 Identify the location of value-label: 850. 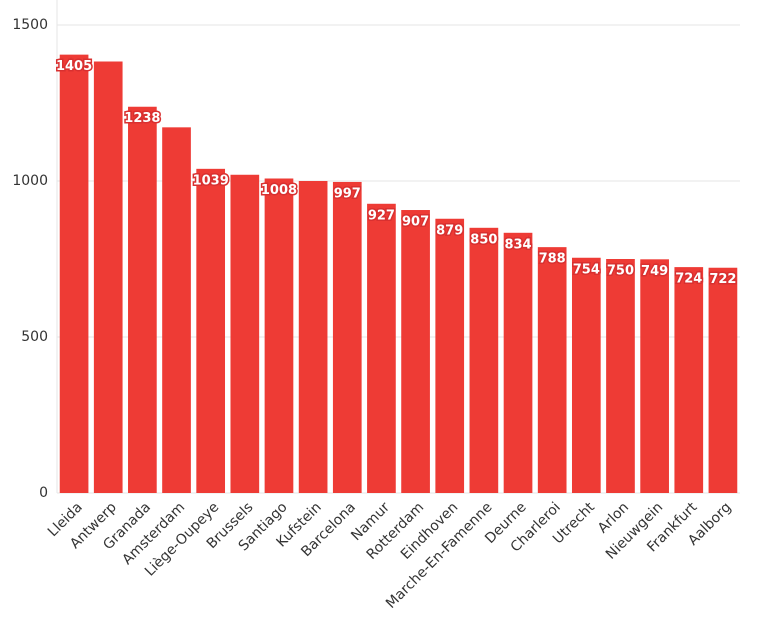
(483, 239).